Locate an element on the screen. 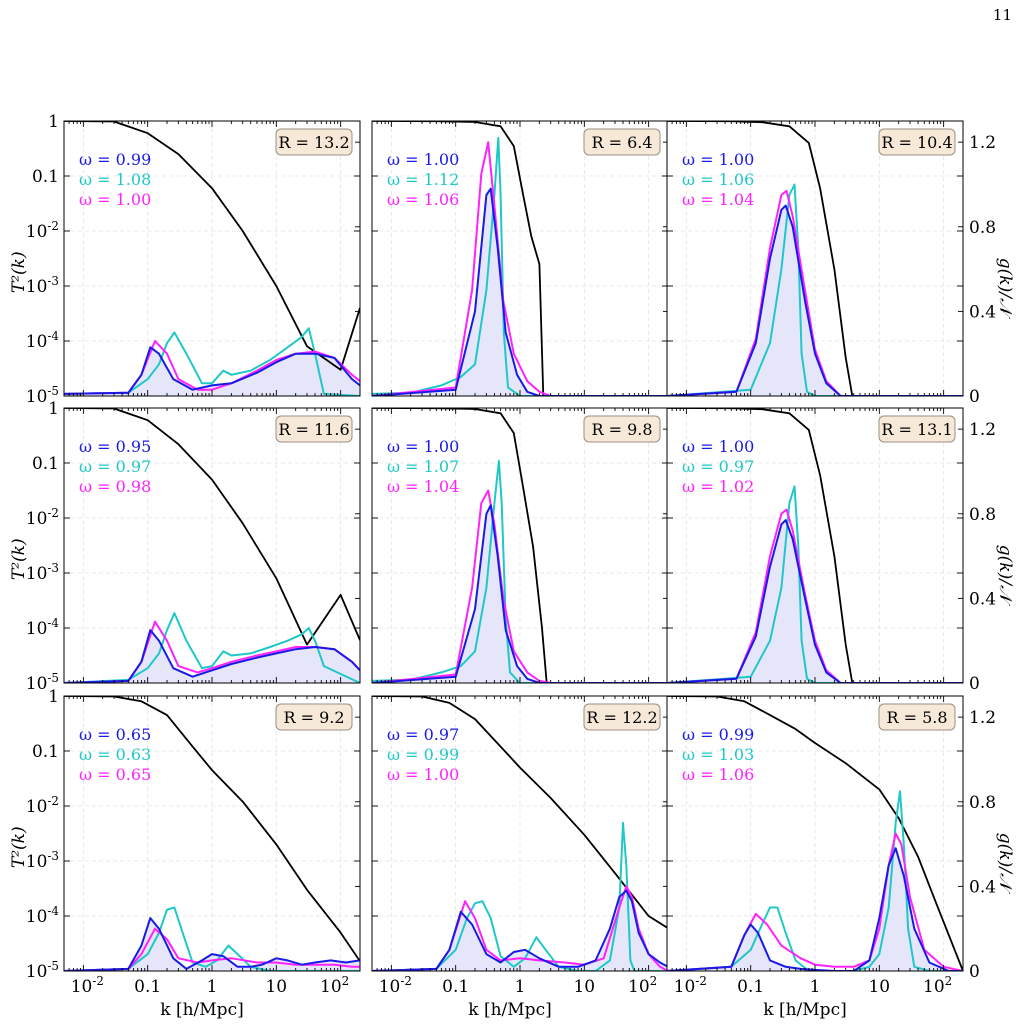 Image resolution: width=1019 pixels, height=1028 pixels. radius-label: R = 9.8 is located at coordinates (621, 429).